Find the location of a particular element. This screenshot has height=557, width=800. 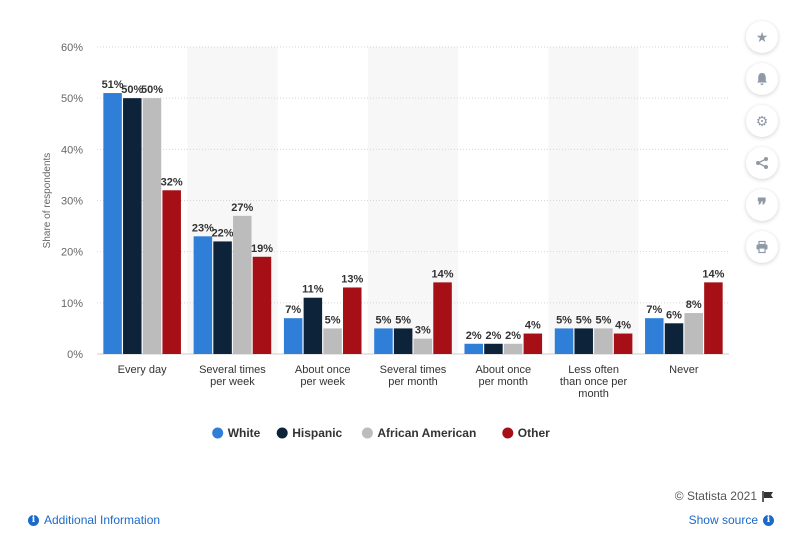

copyright: © Statista 2021 is located at coordinates (724, 496).